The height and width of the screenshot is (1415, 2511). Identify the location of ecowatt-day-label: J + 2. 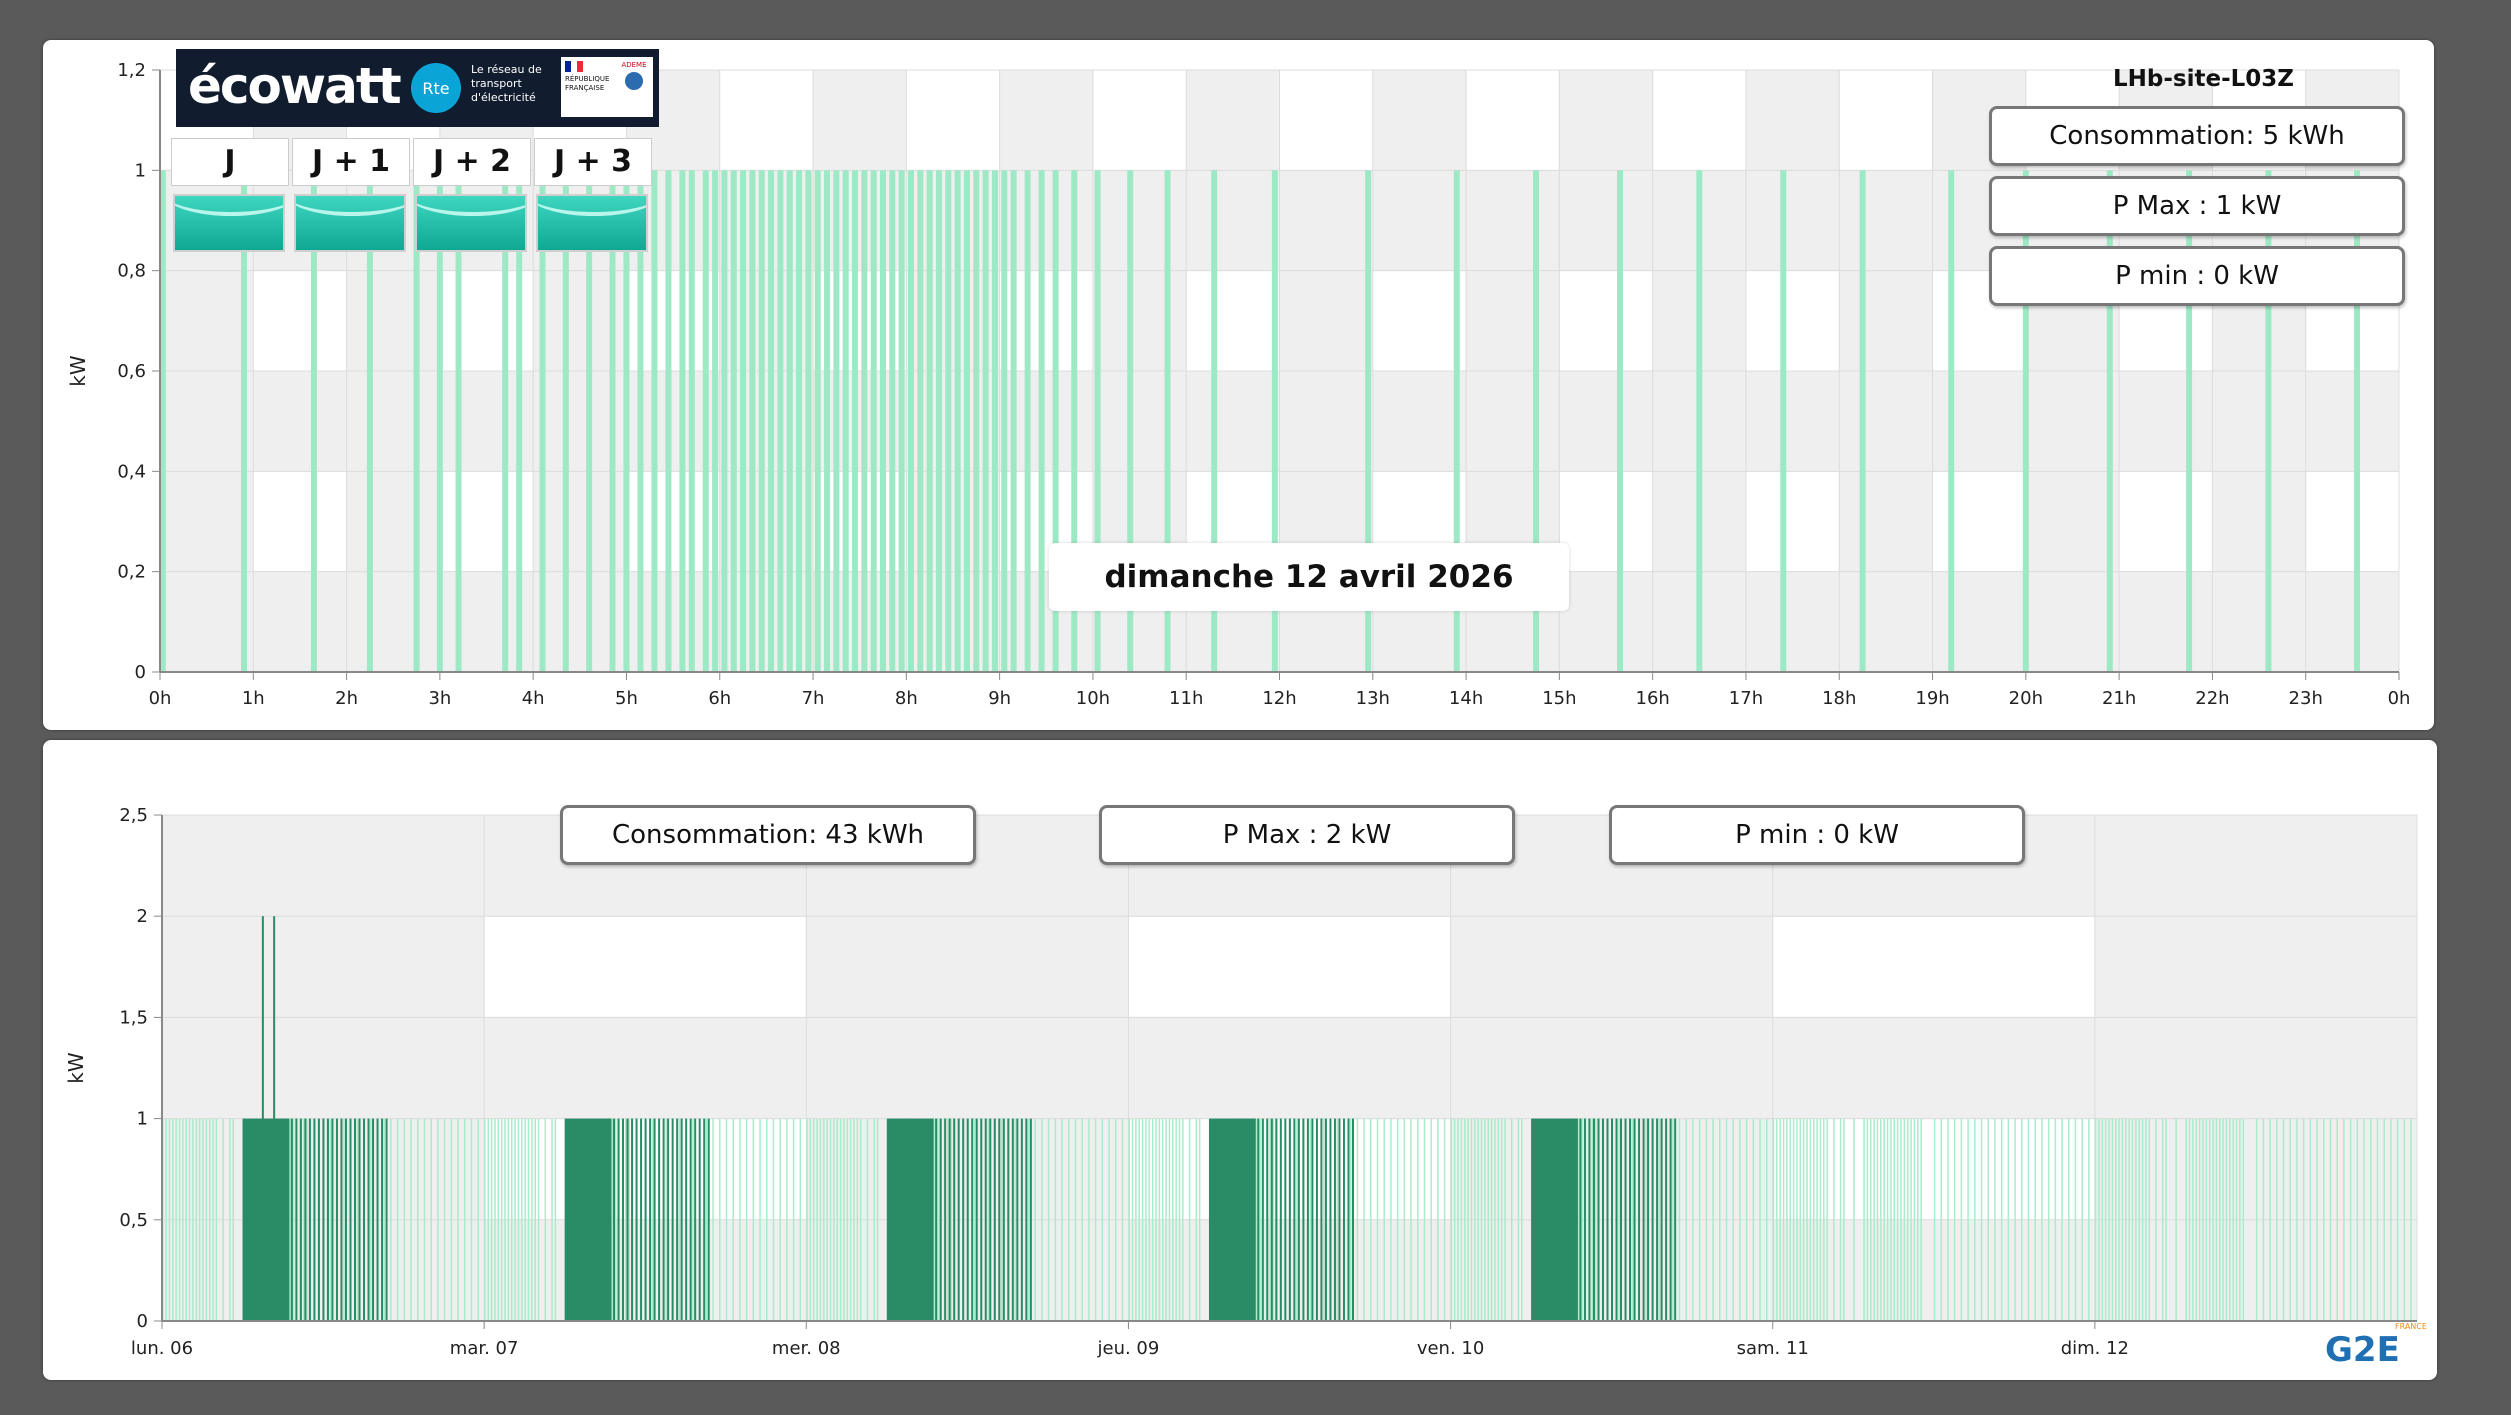
(472, 162).